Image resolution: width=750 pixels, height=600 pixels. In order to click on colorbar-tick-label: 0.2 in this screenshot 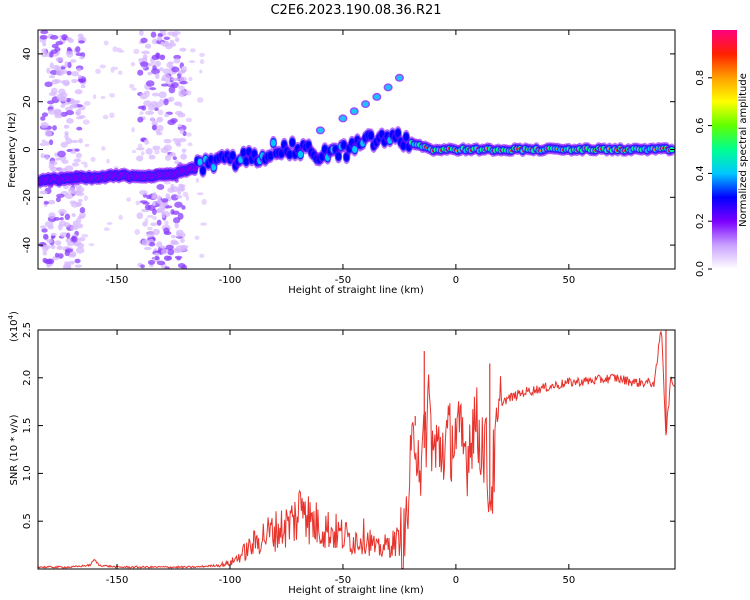, I will do `click(700, 221)`.